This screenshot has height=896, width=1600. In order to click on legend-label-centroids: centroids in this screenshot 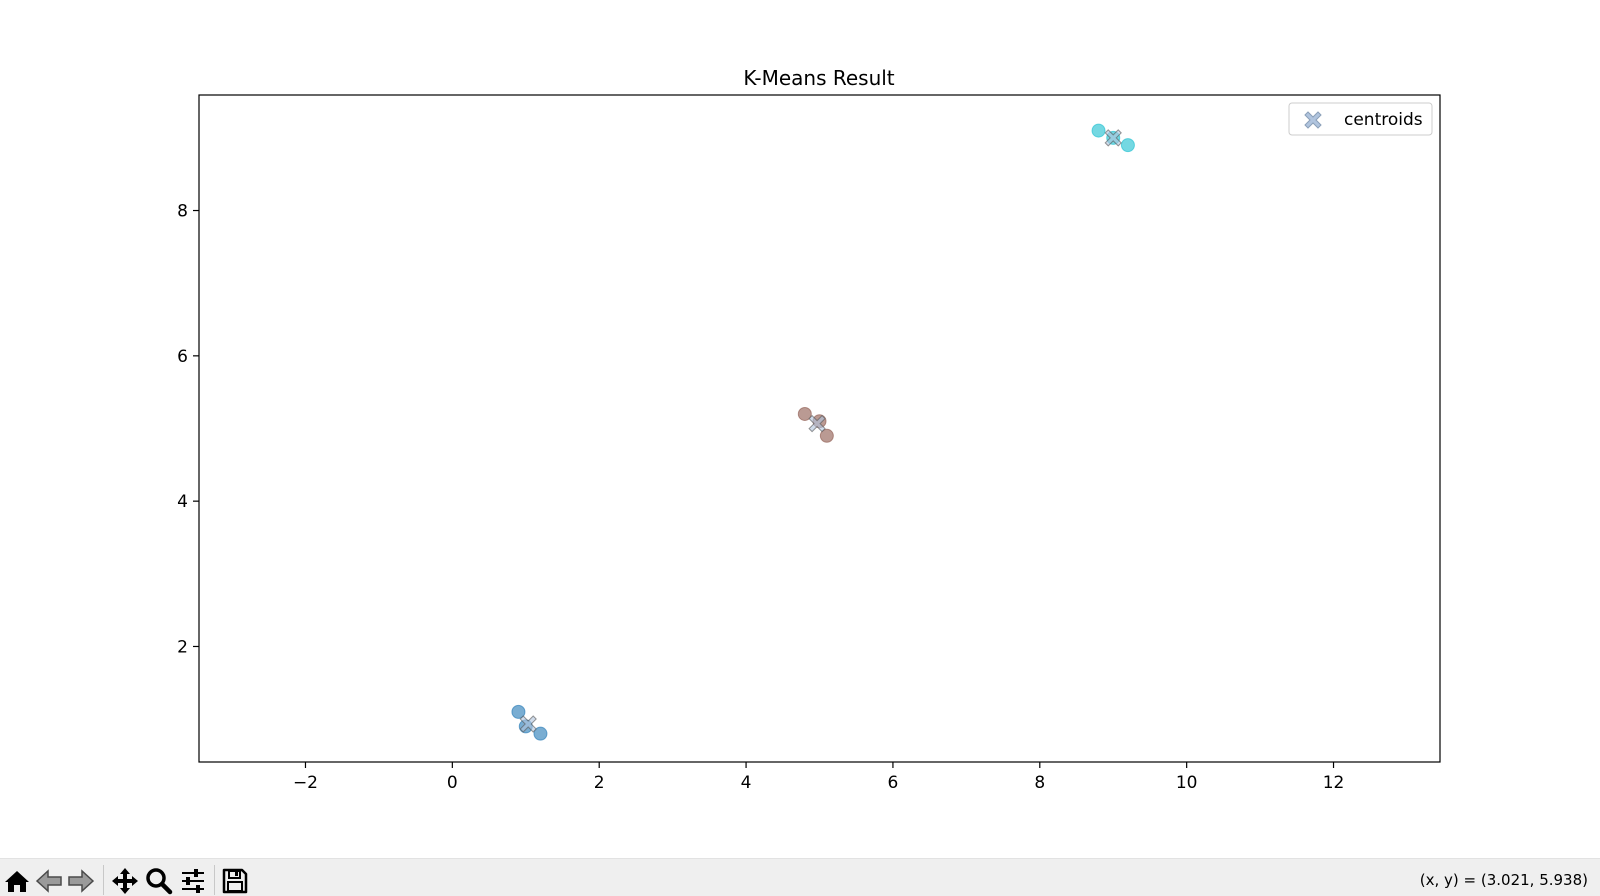, I will do `click(1383, 120)`.